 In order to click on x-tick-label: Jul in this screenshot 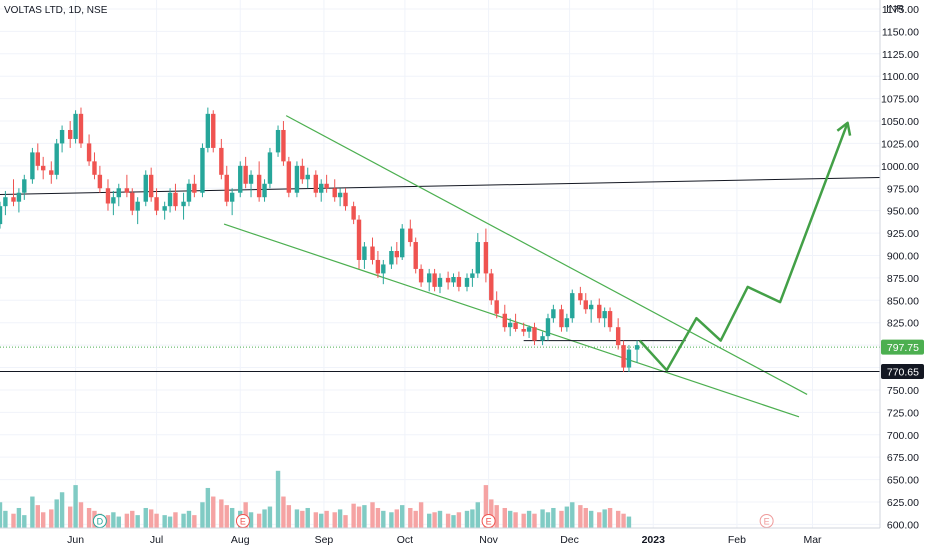, I will do `click(156, 540)`.